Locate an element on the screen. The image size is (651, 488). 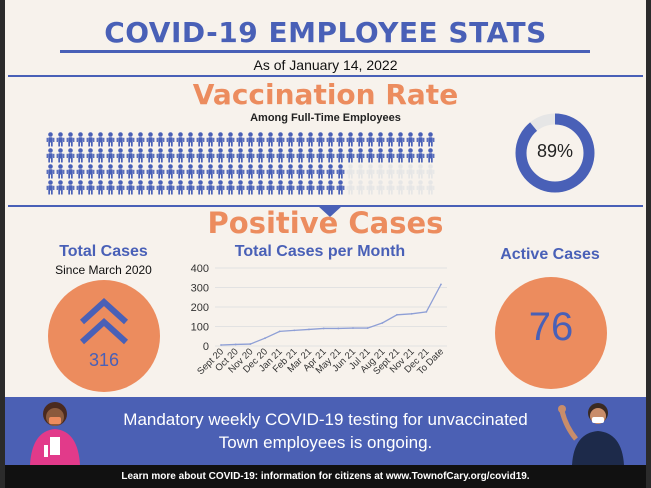
chevron-up-icon is located at coordinates (104, 321).